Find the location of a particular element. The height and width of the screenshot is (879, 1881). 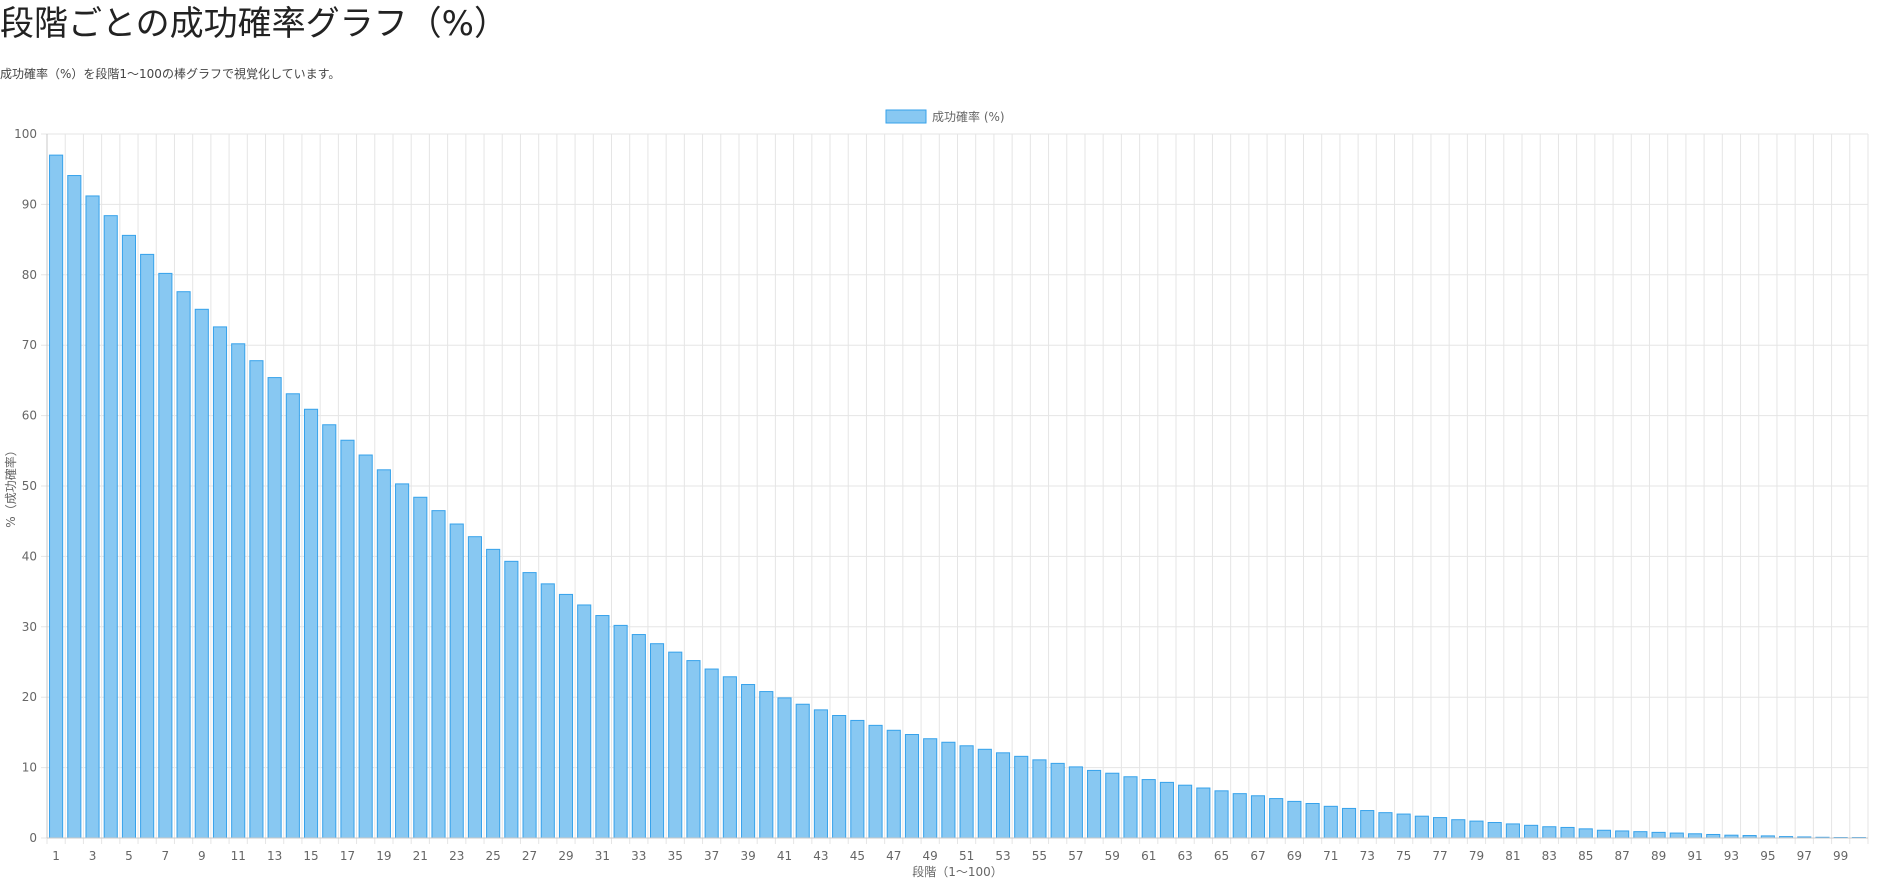

chart-legend: 成功確率 (%) is located at coordinates (945, 116).